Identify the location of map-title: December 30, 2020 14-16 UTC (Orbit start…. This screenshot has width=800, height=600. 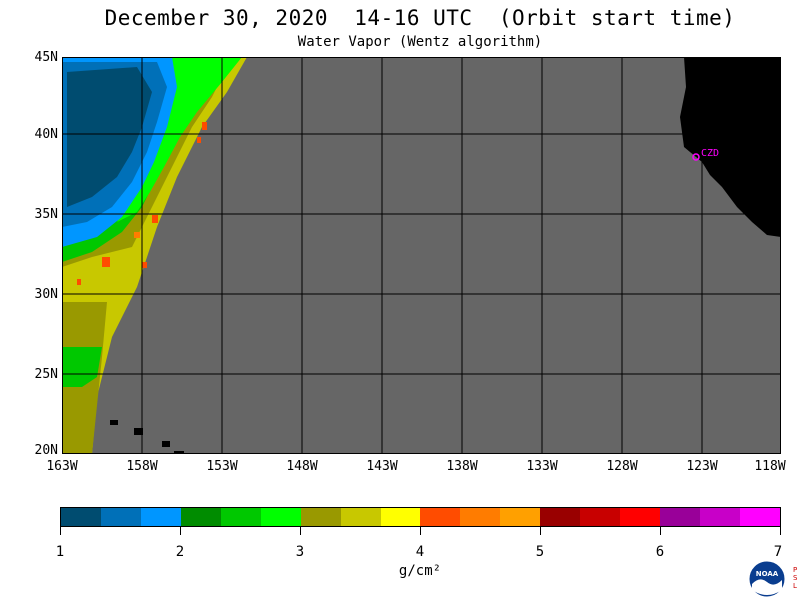
(420, 18).